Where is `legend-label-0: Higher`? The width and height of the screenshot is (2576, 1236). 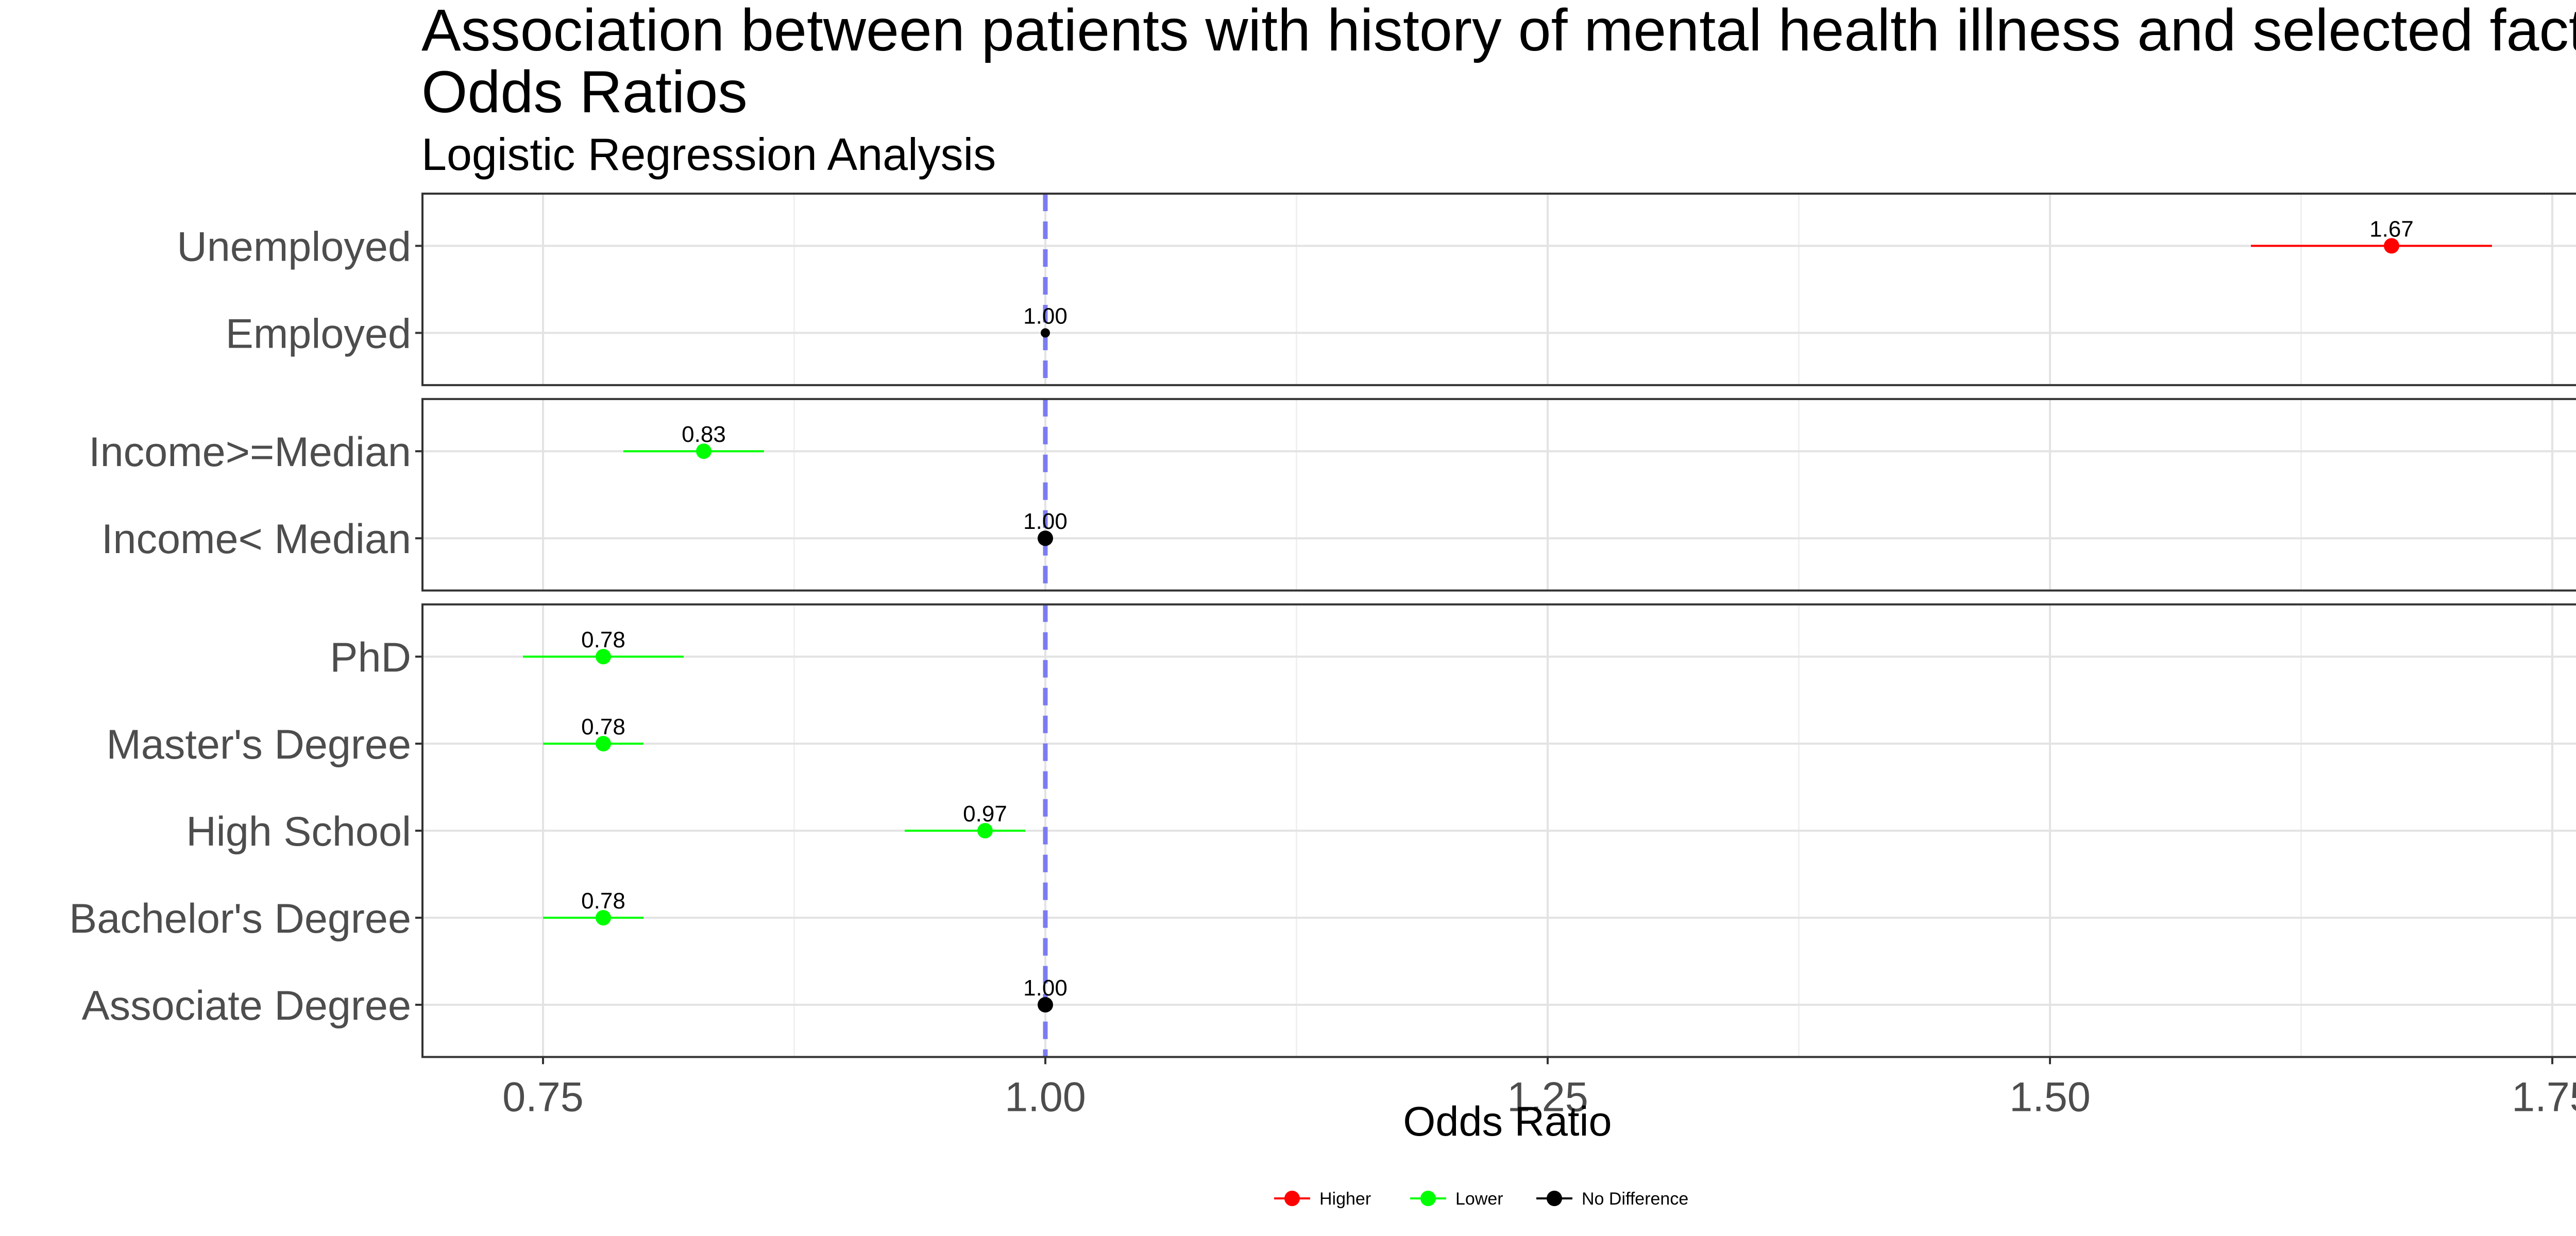 legend-label-0: Higher is located at coordinates (1345, 1199).